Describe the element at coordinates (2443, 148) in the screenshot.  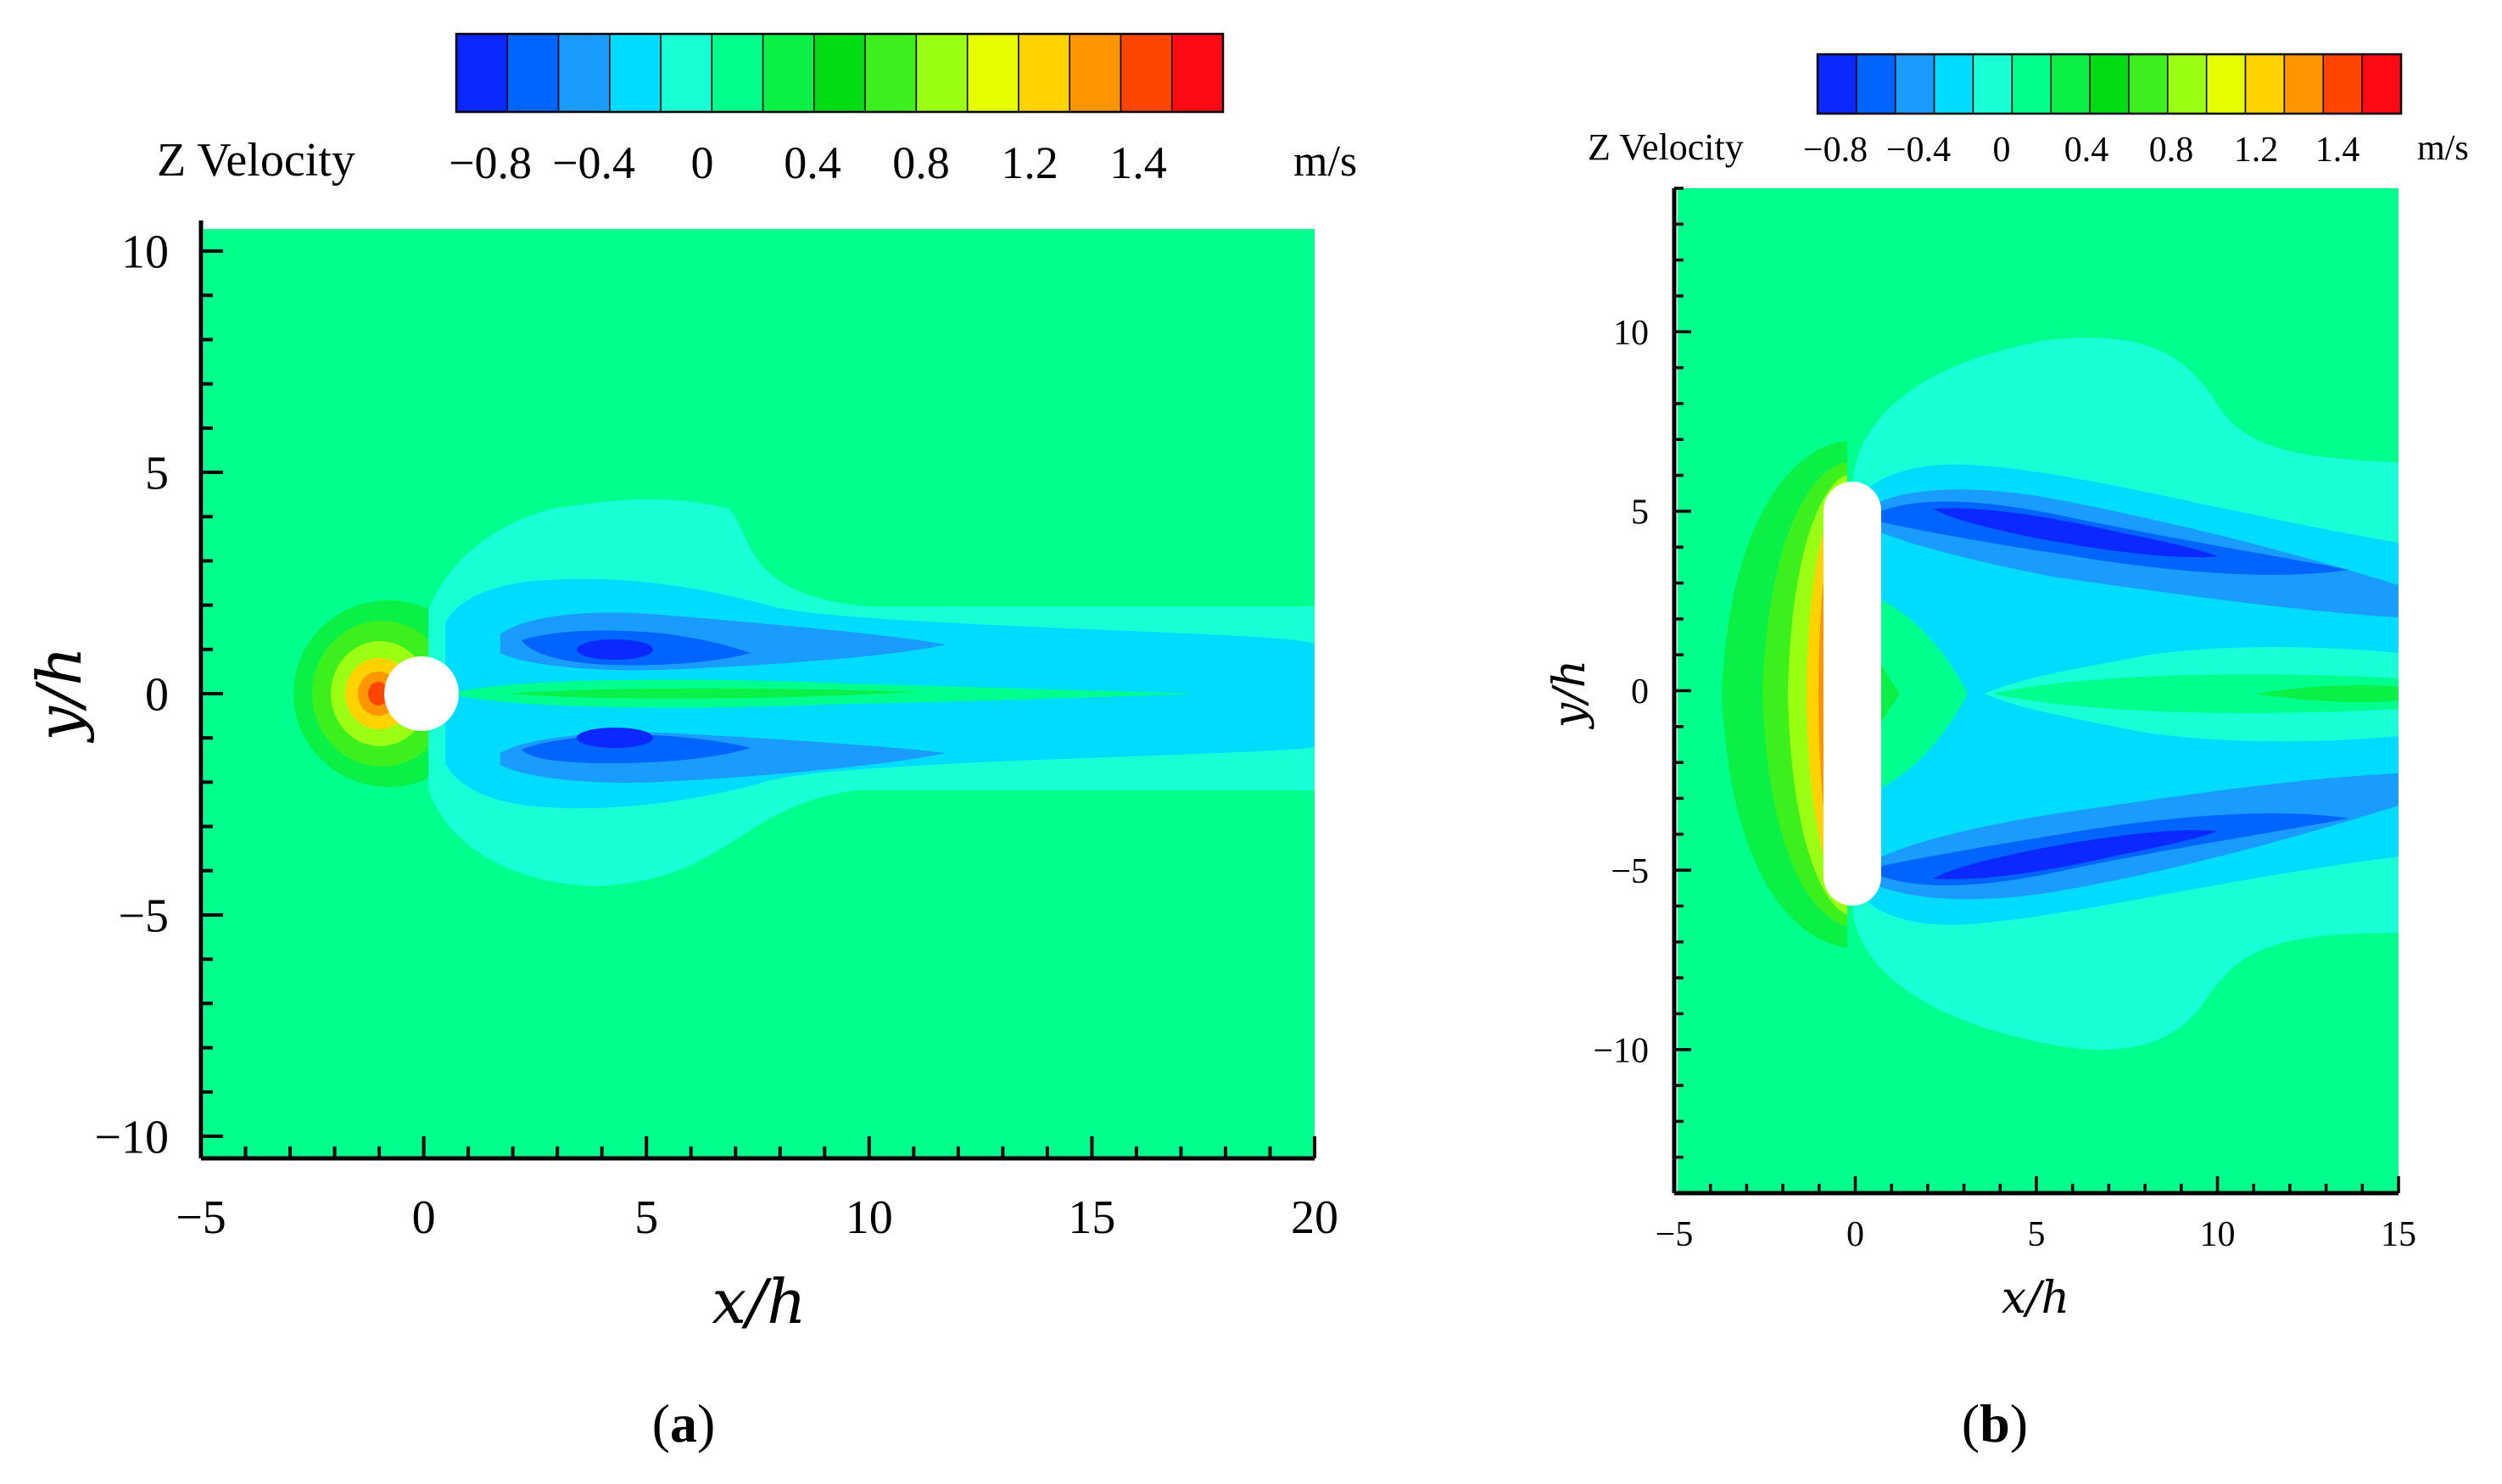
I see `colorbar-unit-b: m/s` at that location.